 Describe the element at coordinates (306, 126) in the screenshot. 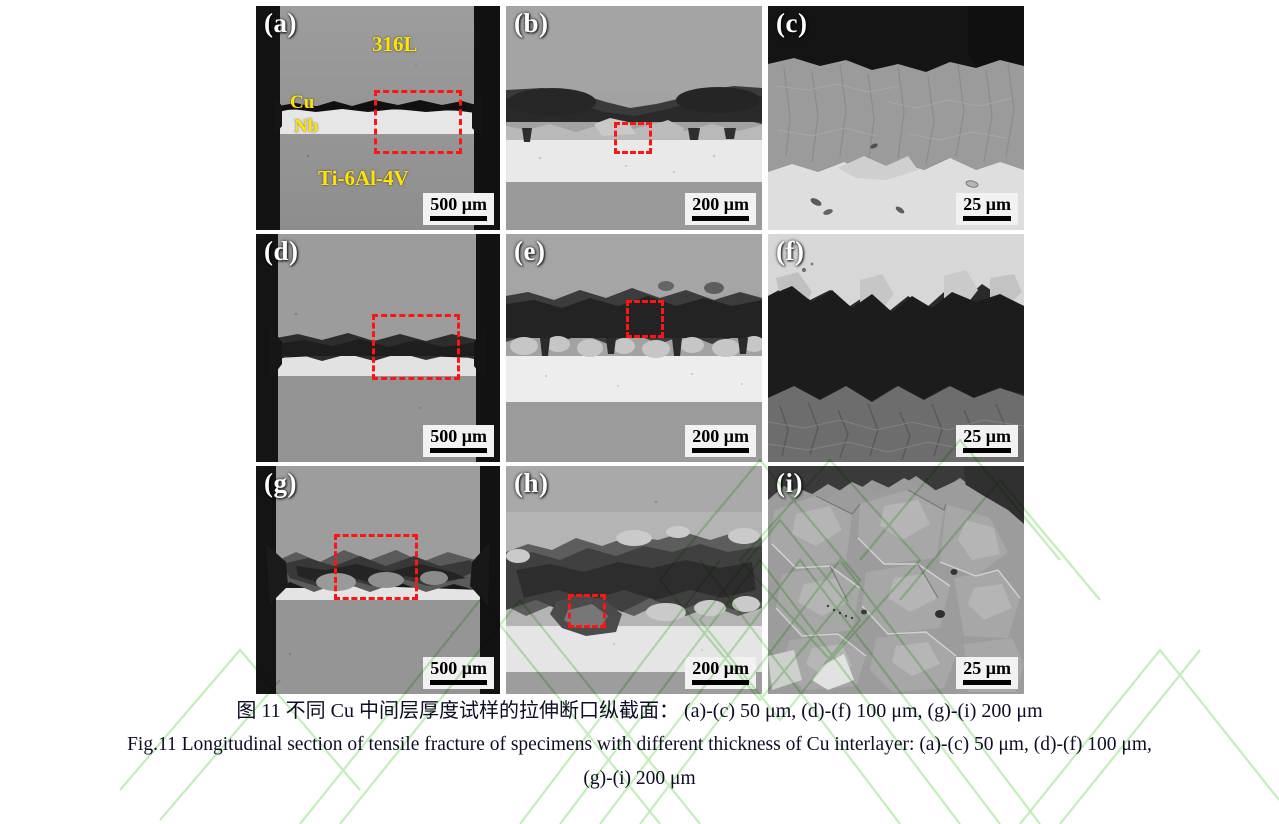

I see `phase-label-nb: Nb` at that location.